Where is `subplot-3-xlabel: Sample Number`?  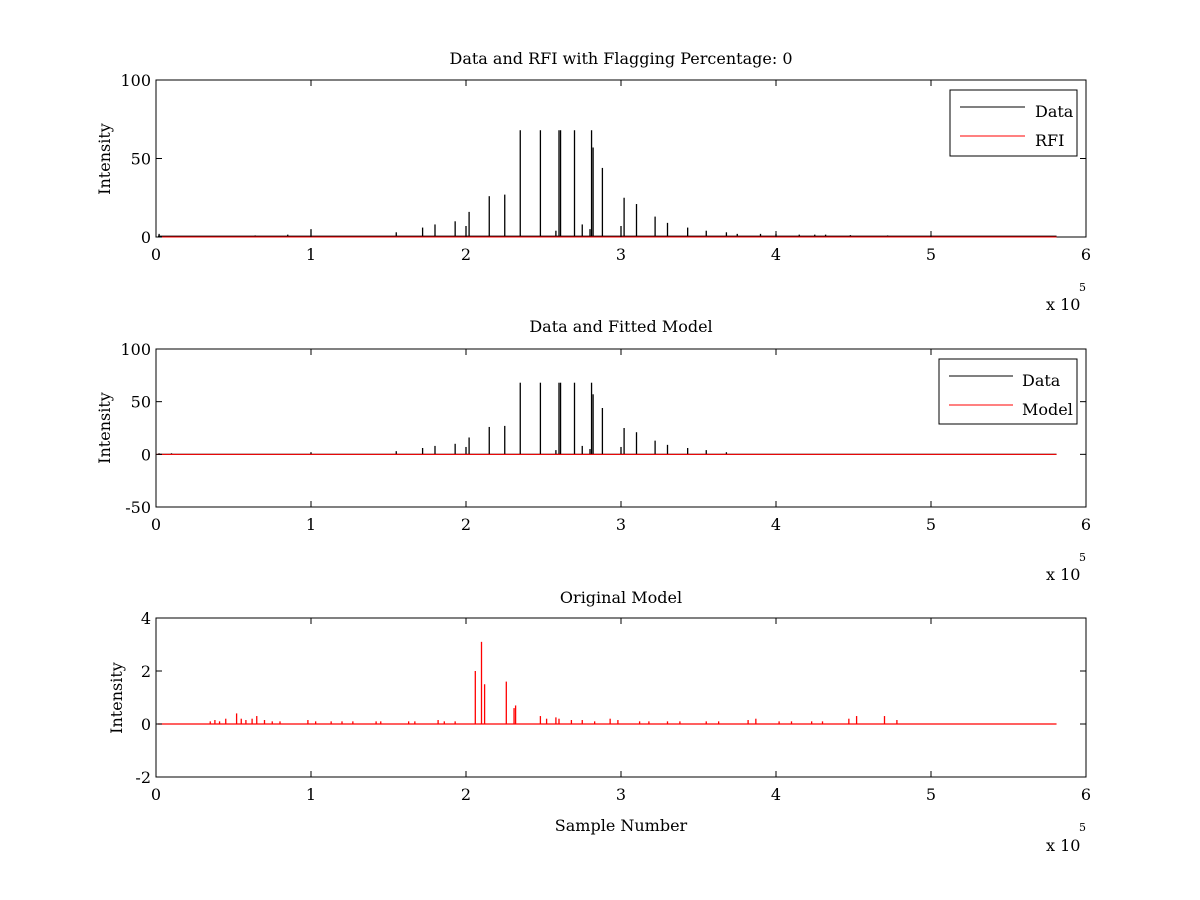
subplot-3-xlabel: Sample Number is located at coordinates (621, 825).